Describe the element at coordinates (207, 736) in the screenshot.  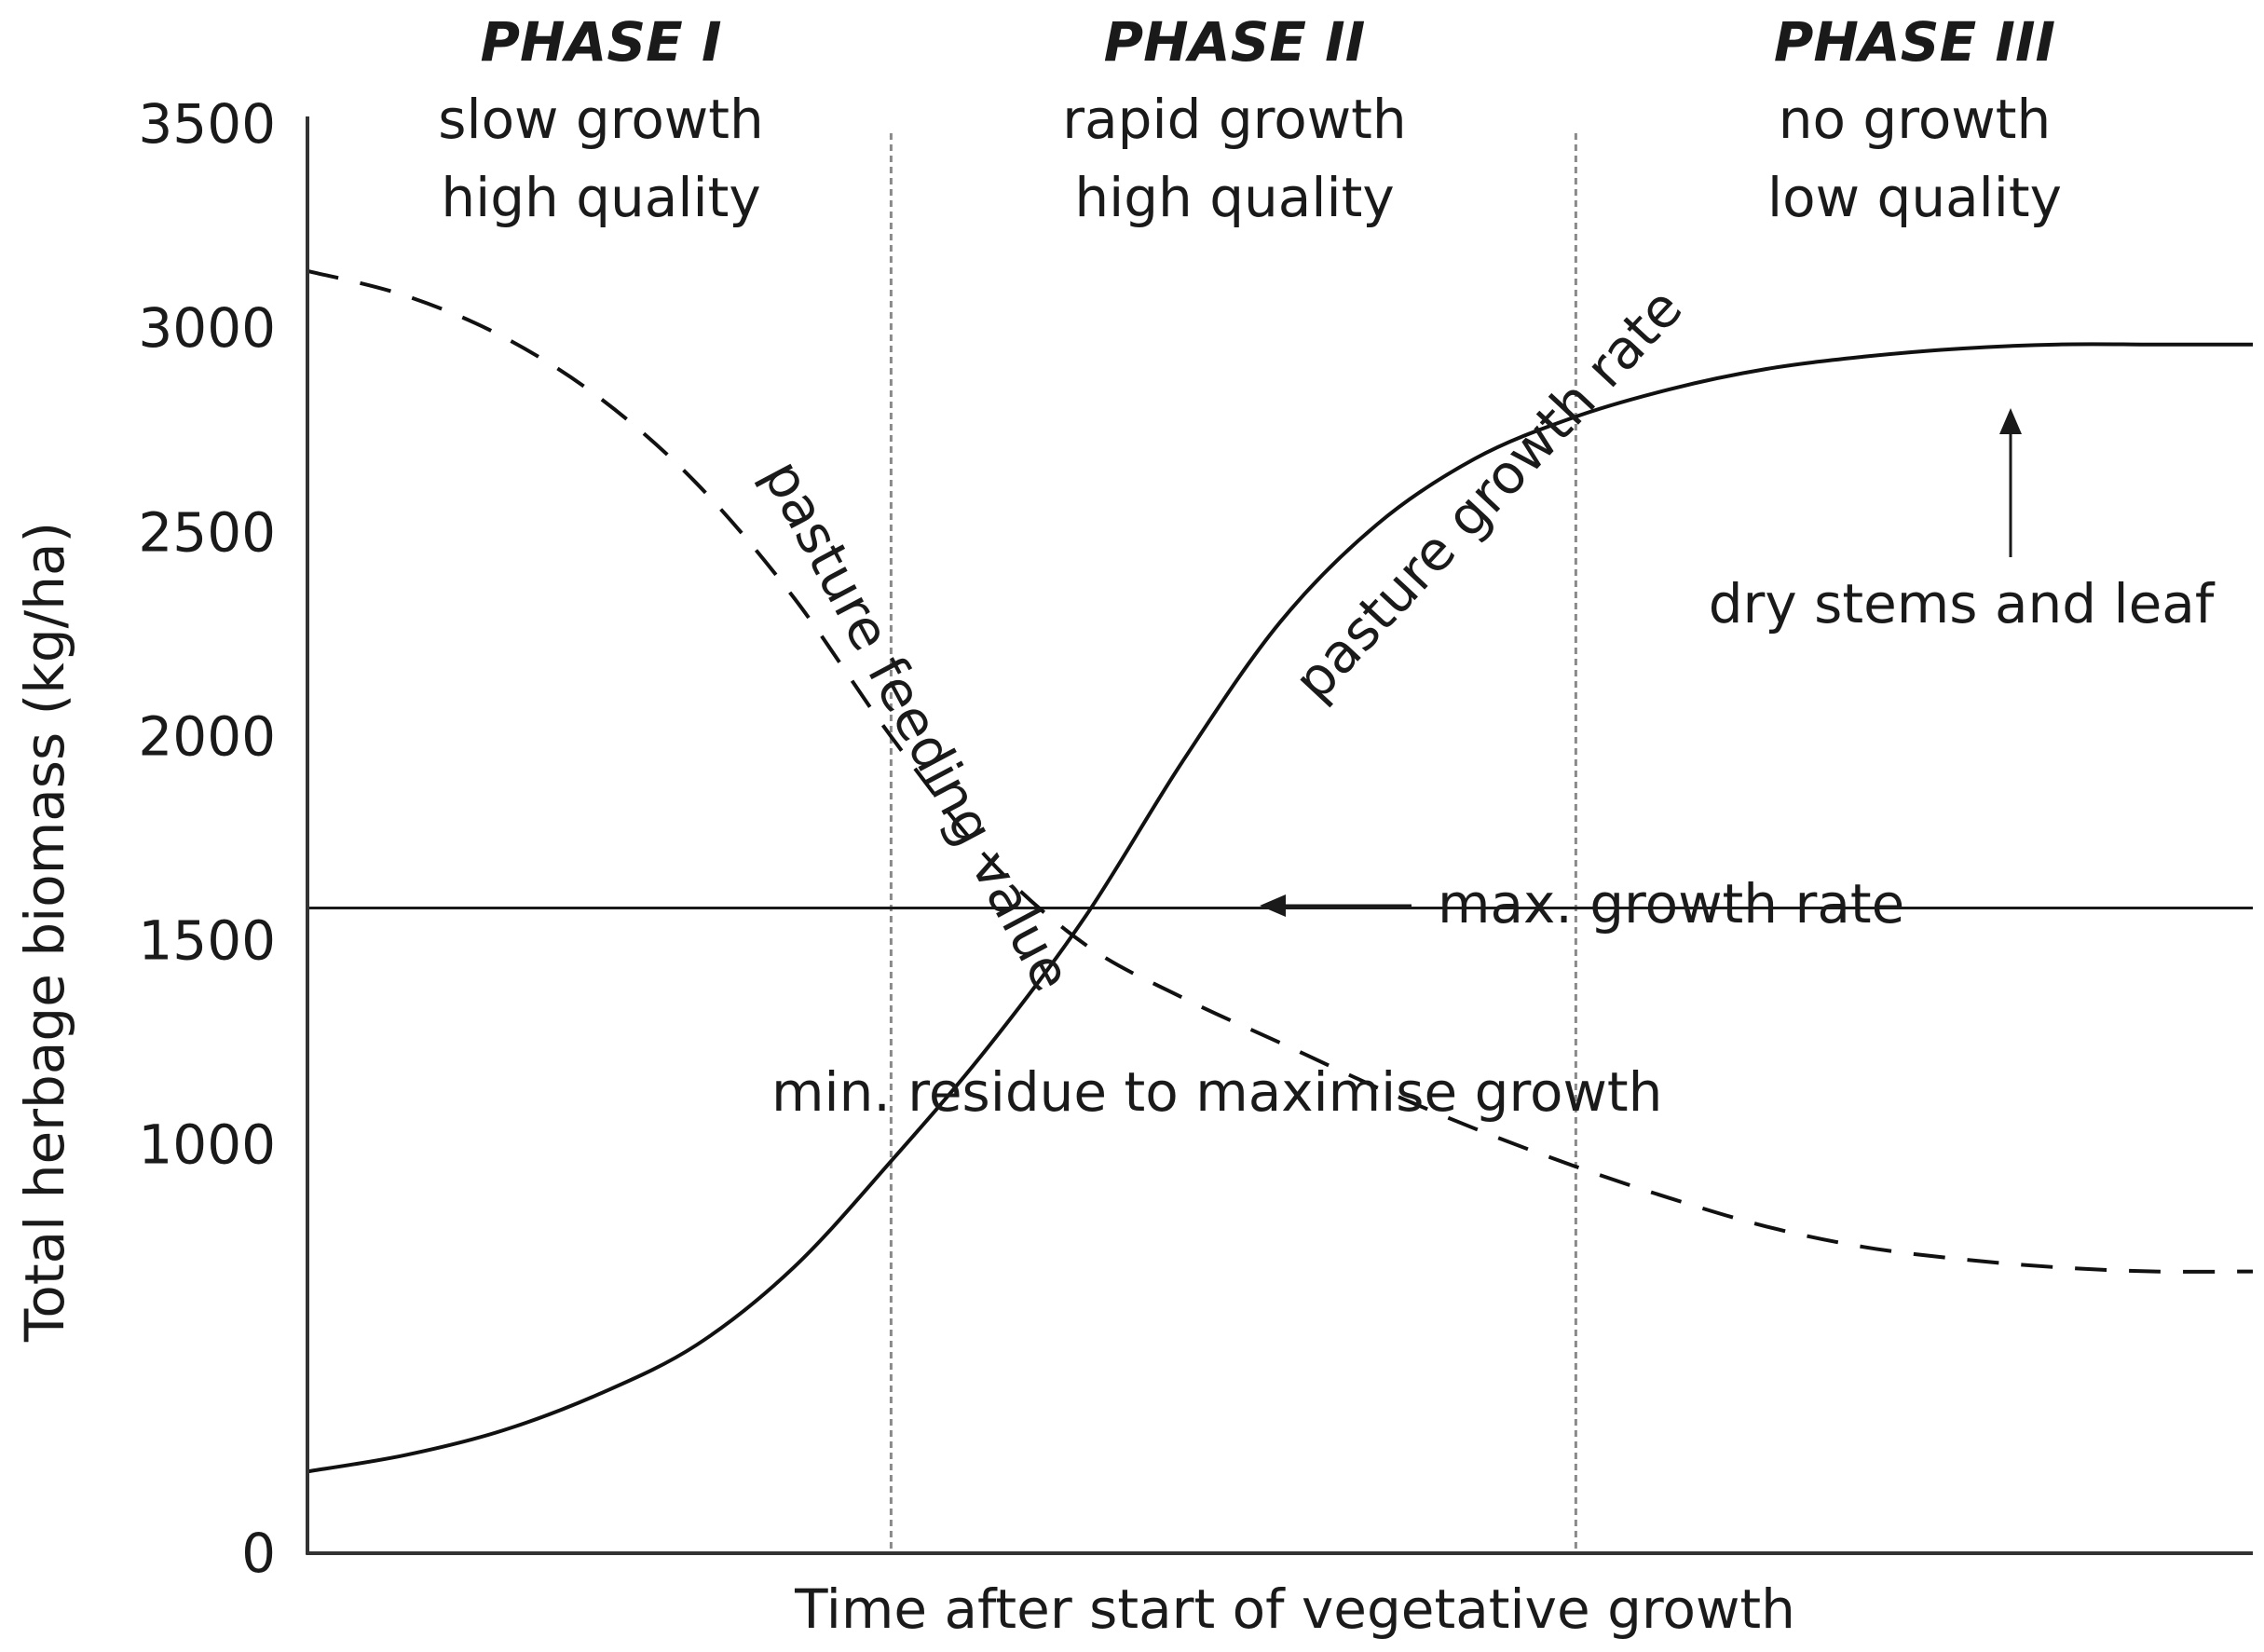
I see `y-tick-label-2000: 2000` at that location.